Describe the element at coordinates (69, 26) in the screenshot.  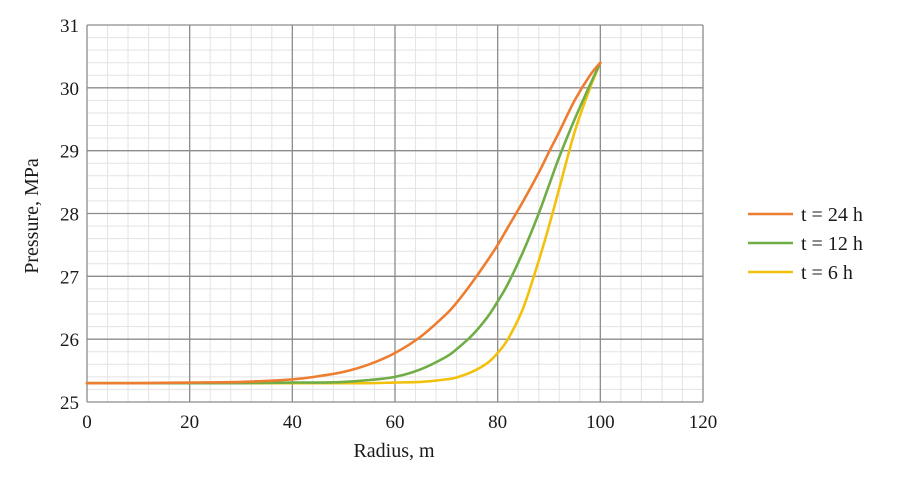
I see `y-tick-label: 31` at that location.